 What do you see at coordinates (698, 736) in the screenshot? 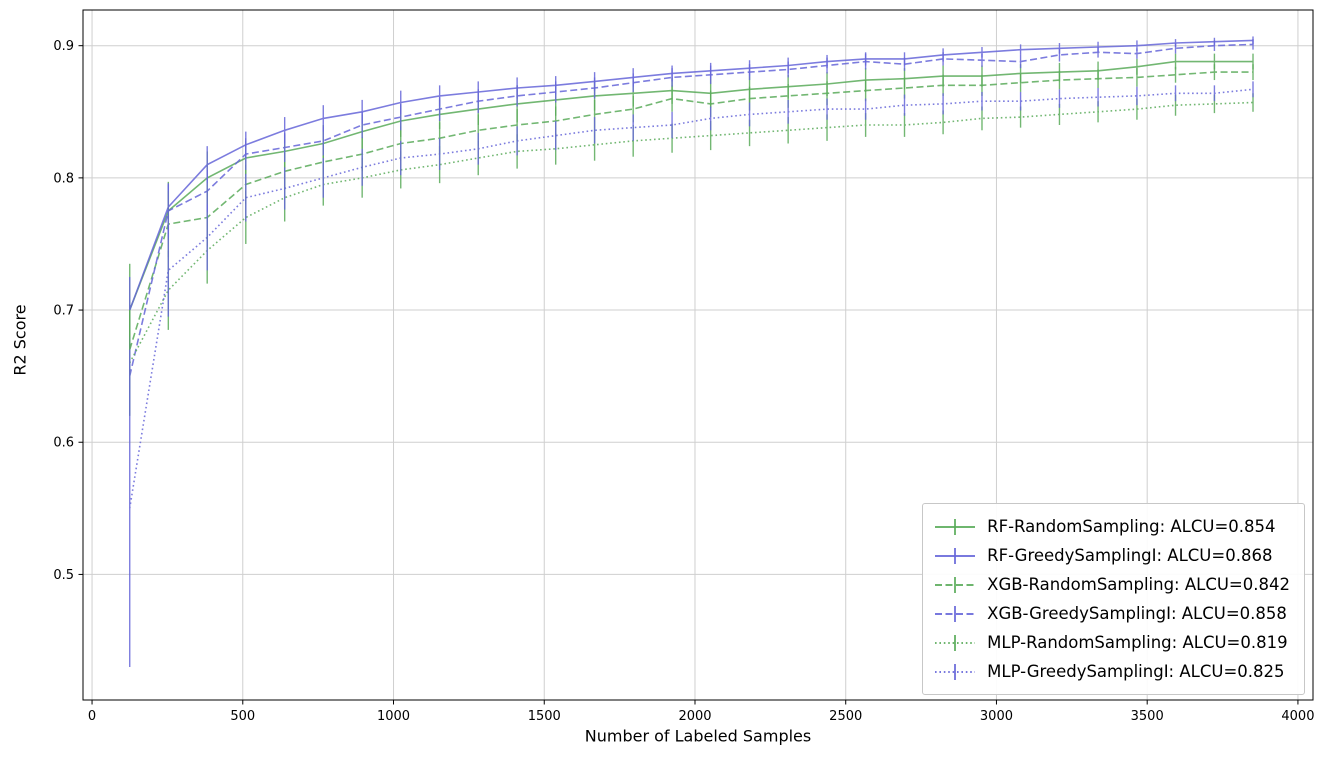
I see `x-axis-label: Number of Labeled Samples` at bounding box center [698, 736].